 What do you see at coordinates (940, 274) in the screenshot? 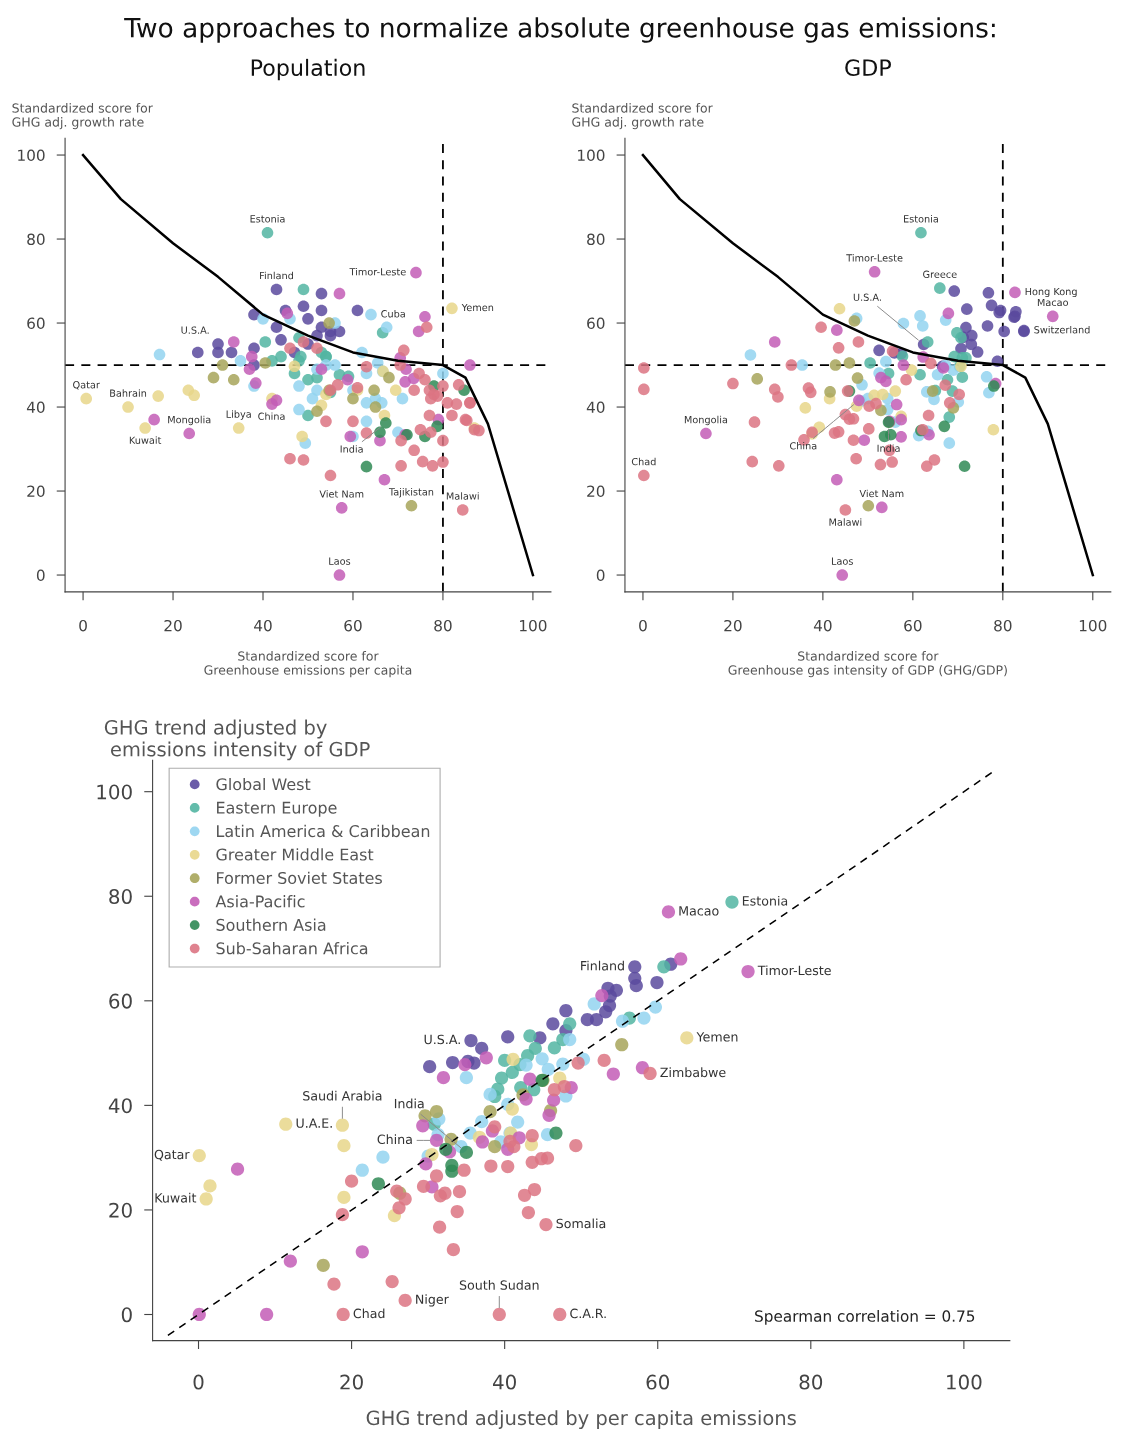
I see `annotation: Greece` at bounding box center [940, 274].